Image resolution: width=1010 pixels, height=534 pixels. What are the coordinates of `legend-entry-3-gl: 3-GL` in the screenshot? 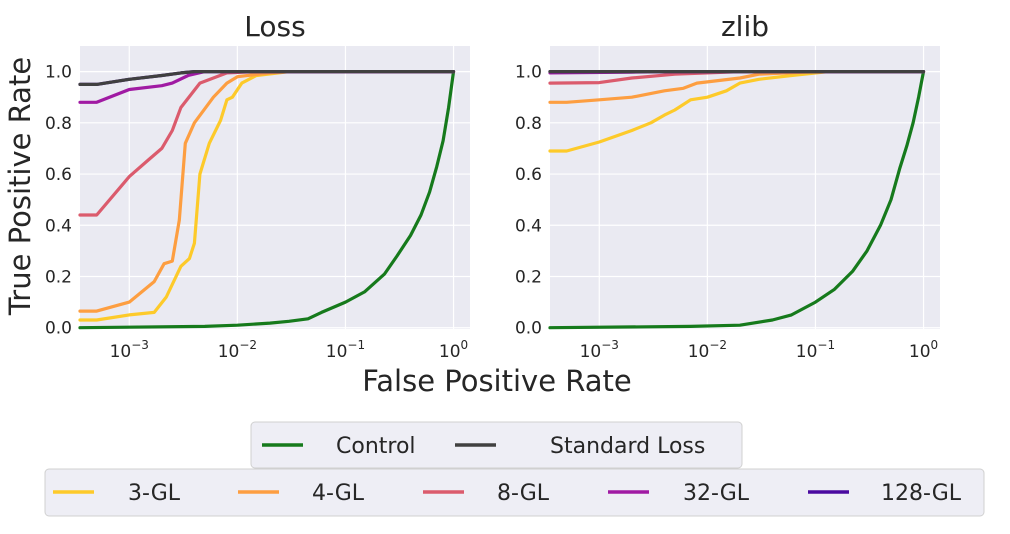 It's located at (117, 493).